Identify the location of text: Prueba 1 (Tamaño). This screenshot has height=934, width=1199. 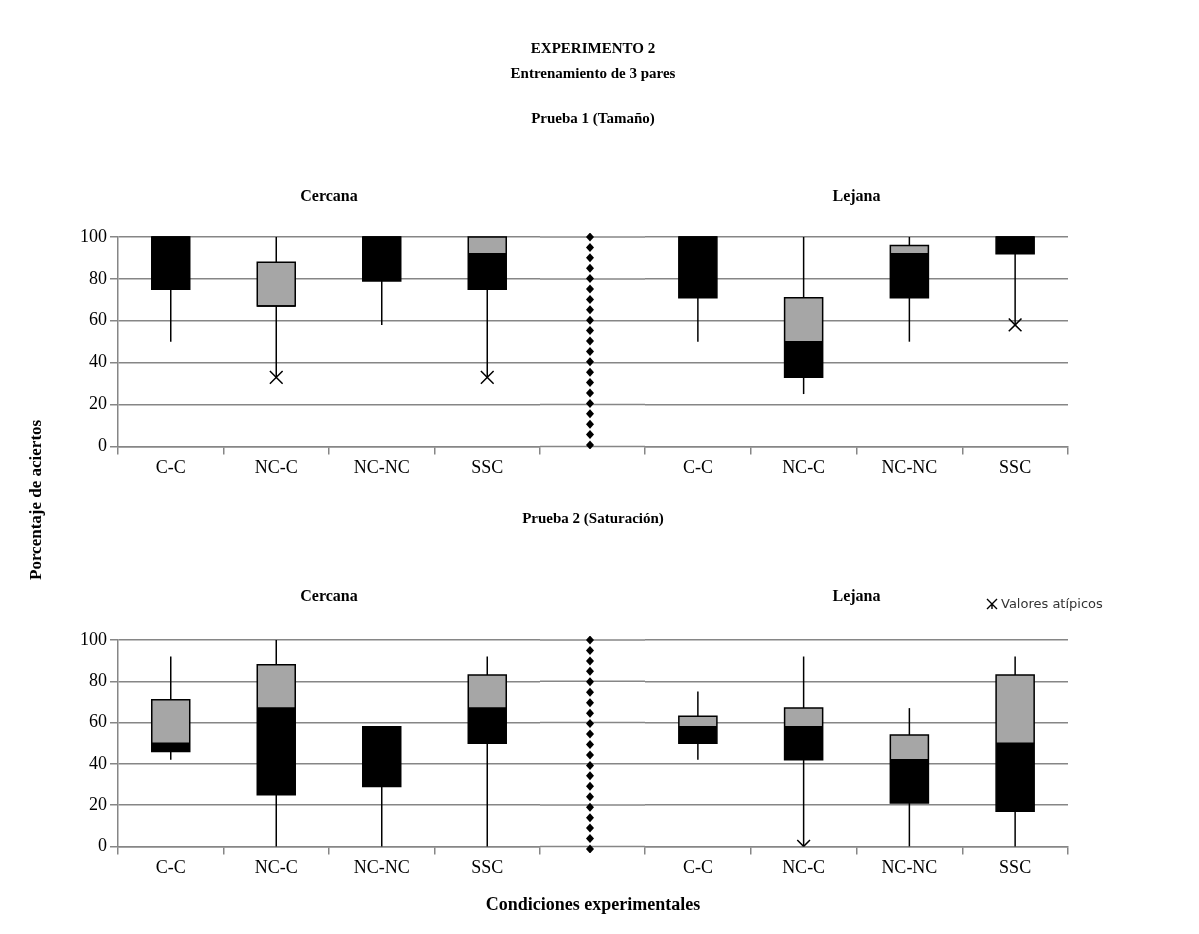
(593, 118).